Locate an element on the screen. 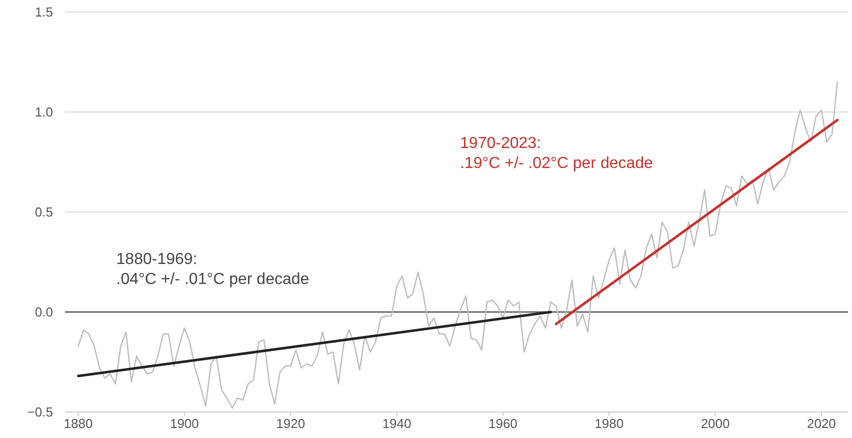 This screenshot has height=438, width=852. x-tick-label: 1880 is located at coordinates (78, 423).